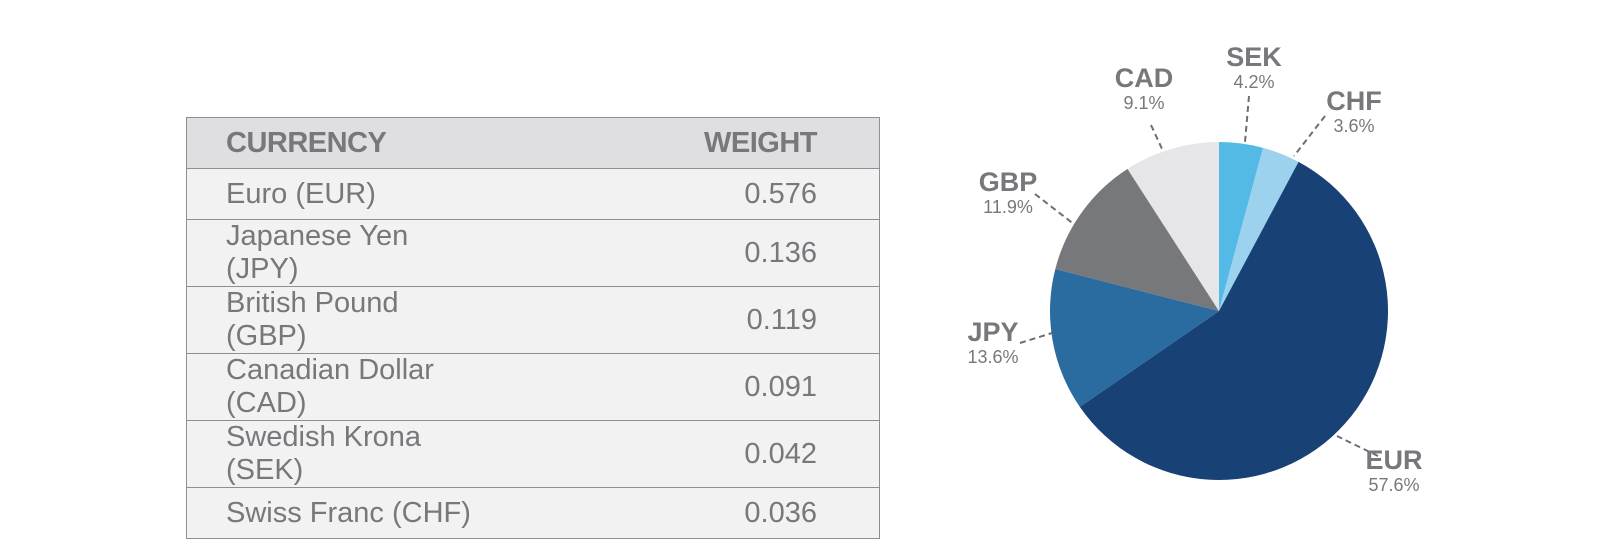  What do you see at coordinates (1157, 138) in the screenshot?
I see `leader-line-cad` at bounding box center [1157, 138].